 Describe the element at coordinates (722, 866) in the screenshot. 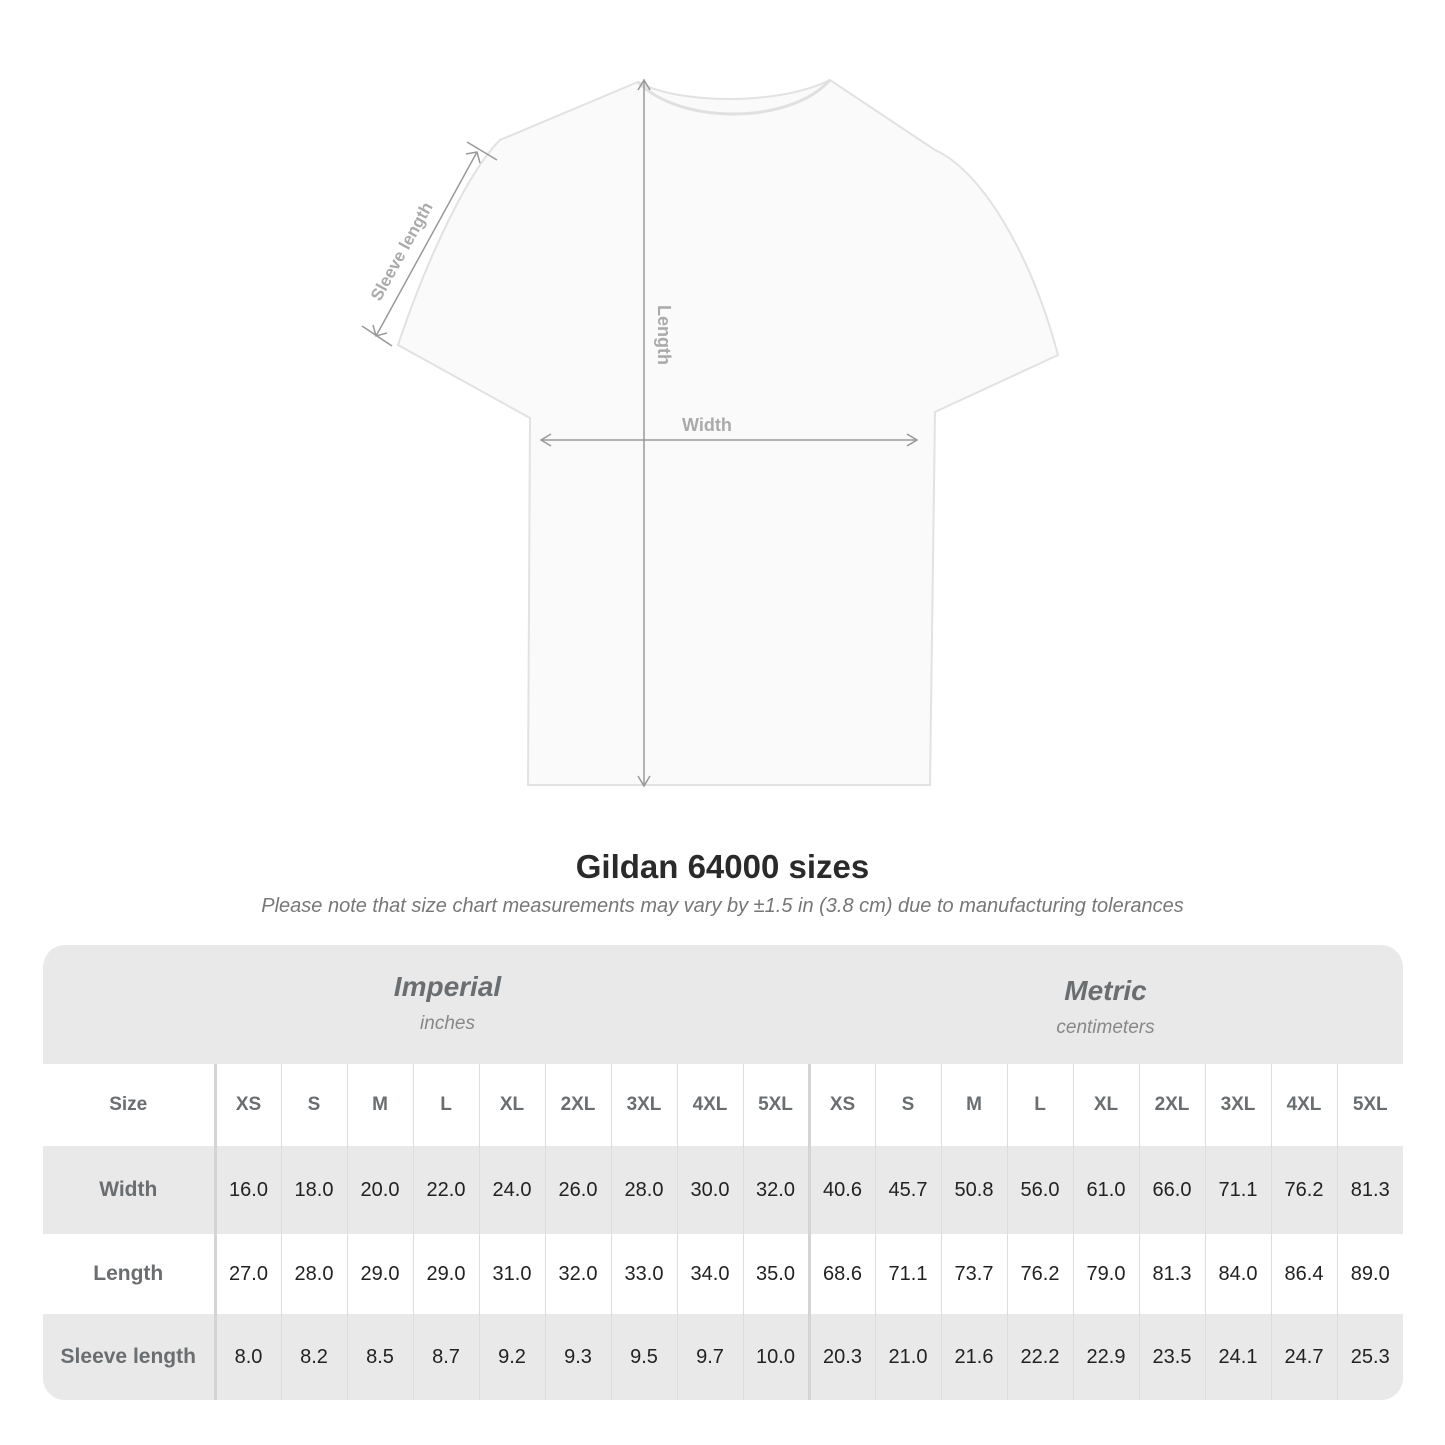

I see `page-title: Gildan 64000 sizes` at that location.